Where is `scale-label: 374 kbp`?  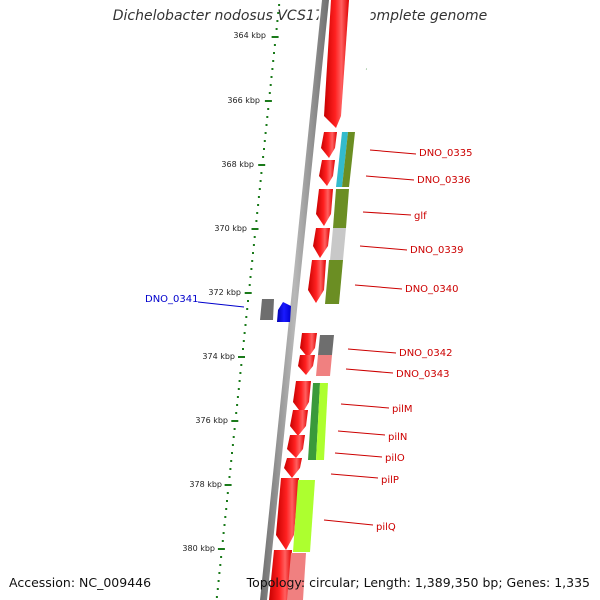
scale-label: 374 kbp is located at coordinates (218, 356).